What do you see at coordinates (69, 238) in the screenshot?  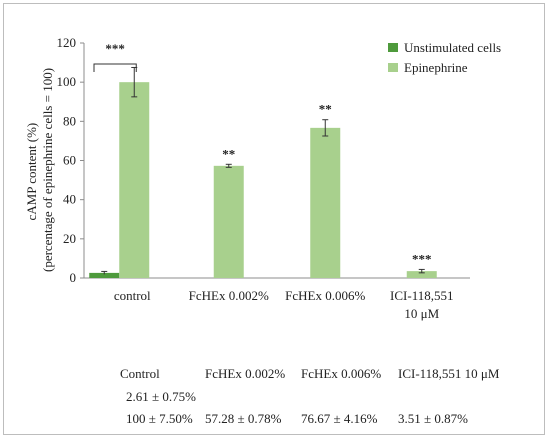 I see `y-tick-label: 20` at bounding box center [69, 238].